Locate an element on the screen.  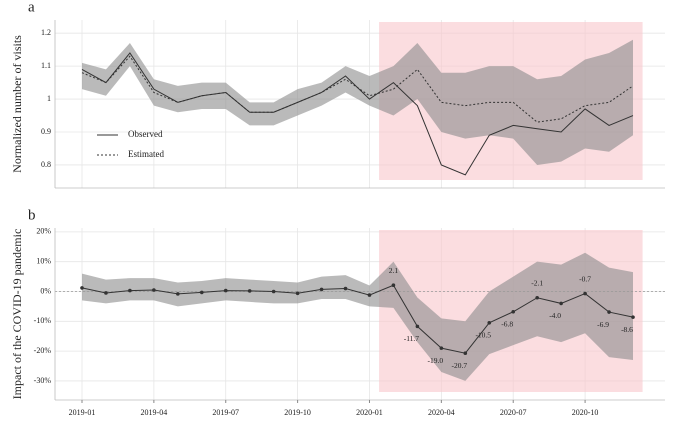
x-tick-label: 2019-04 is located at coordinates (154, 412).